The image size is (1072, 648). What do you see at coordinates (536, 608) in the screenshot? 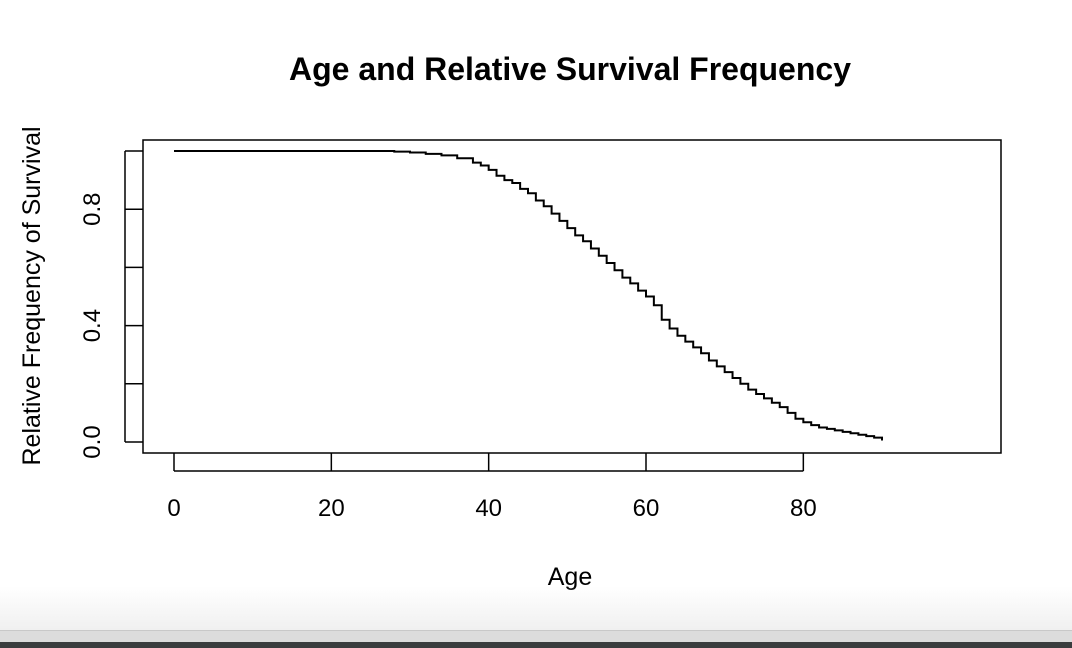
I see `window-bottom-fade` at bounding box center [536, 608].